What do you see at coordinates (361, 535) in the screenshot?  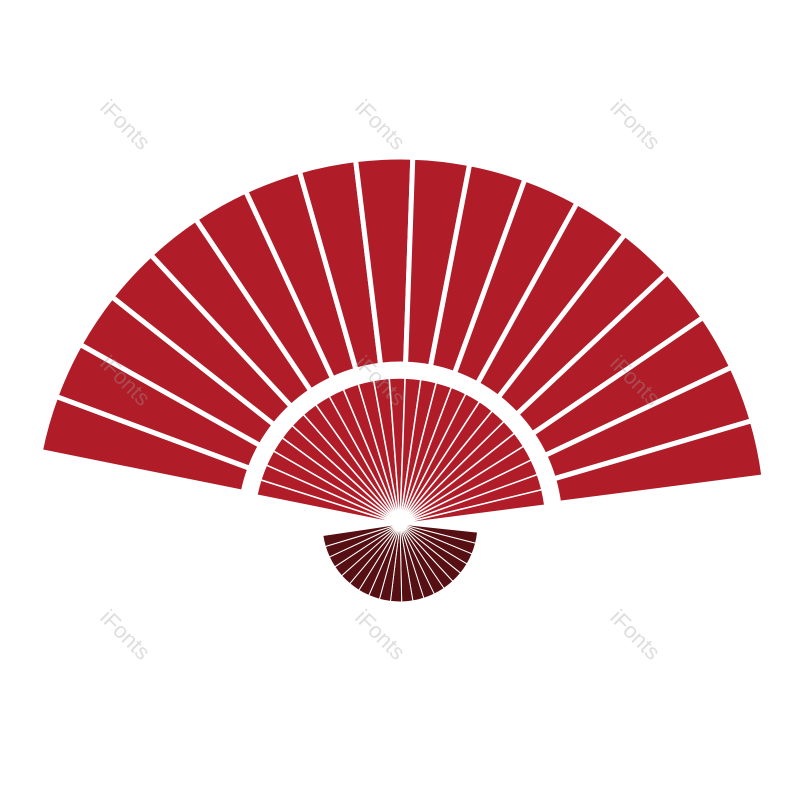 I see `handle-rib` at bounding box center [361, 535].